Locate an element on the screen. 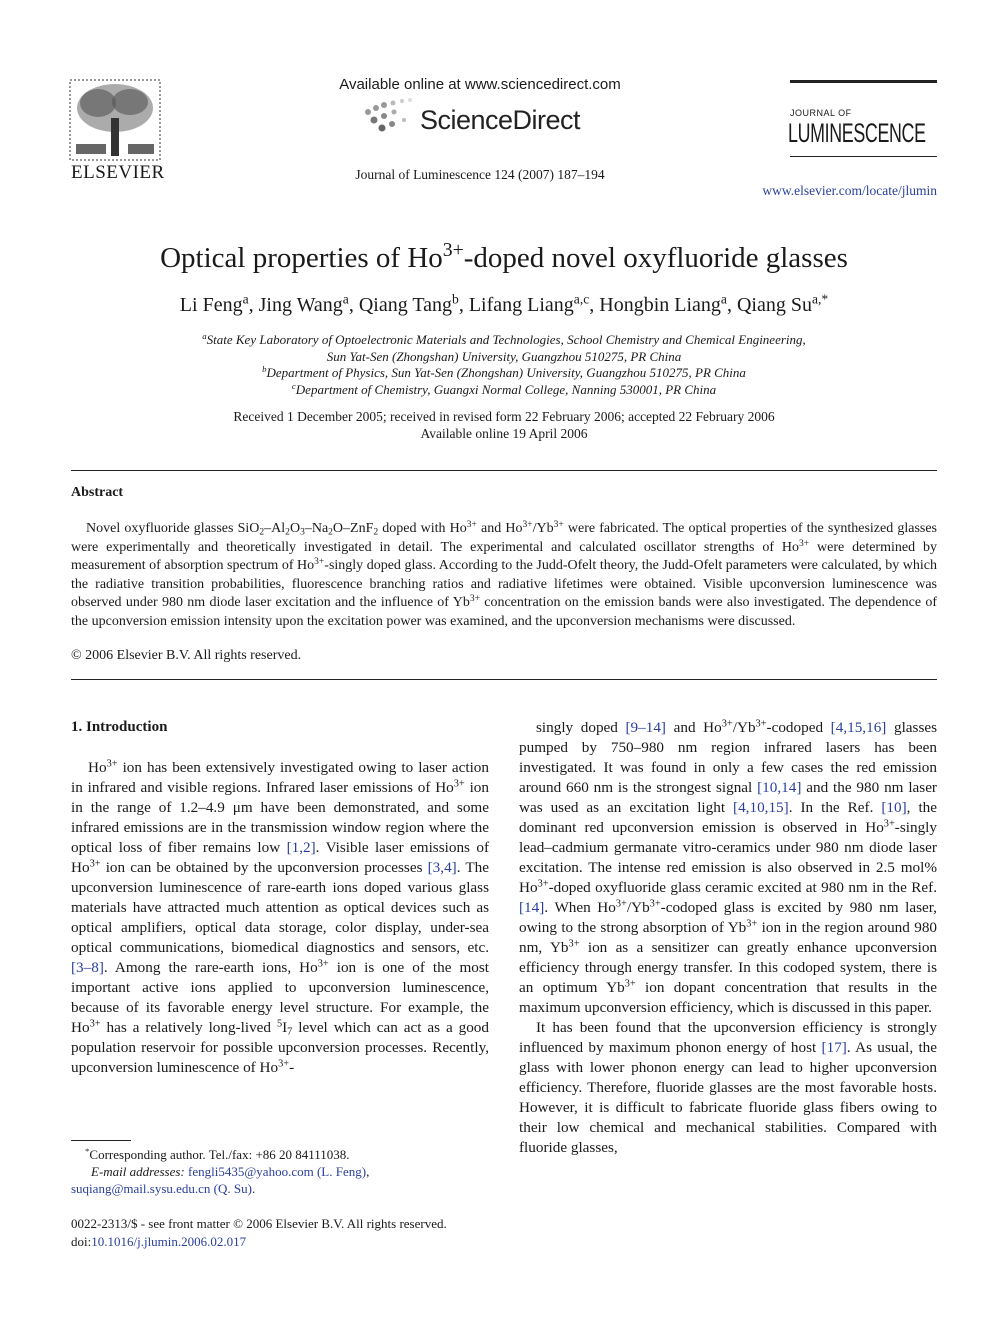 The image size is (992, 1323). publisher-name: ELSEVIER is located at coordinates (118, 172).